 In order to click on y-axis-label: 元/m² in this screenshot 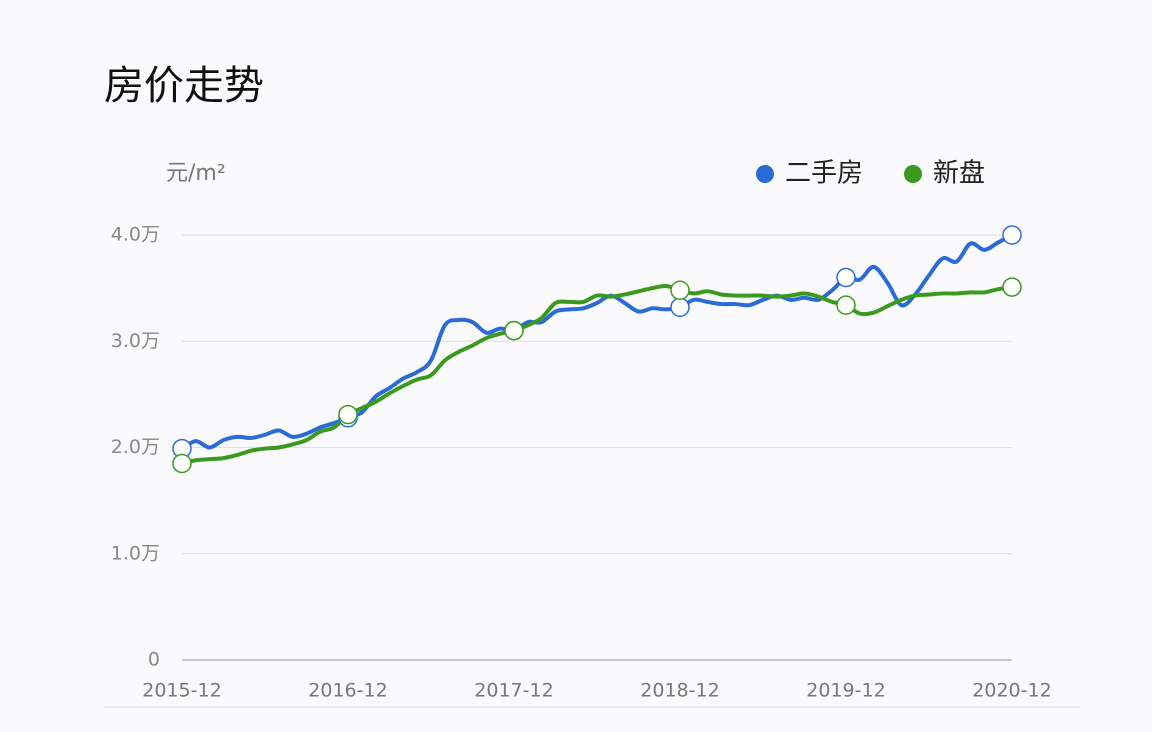, I will do `click(196, 173)`.